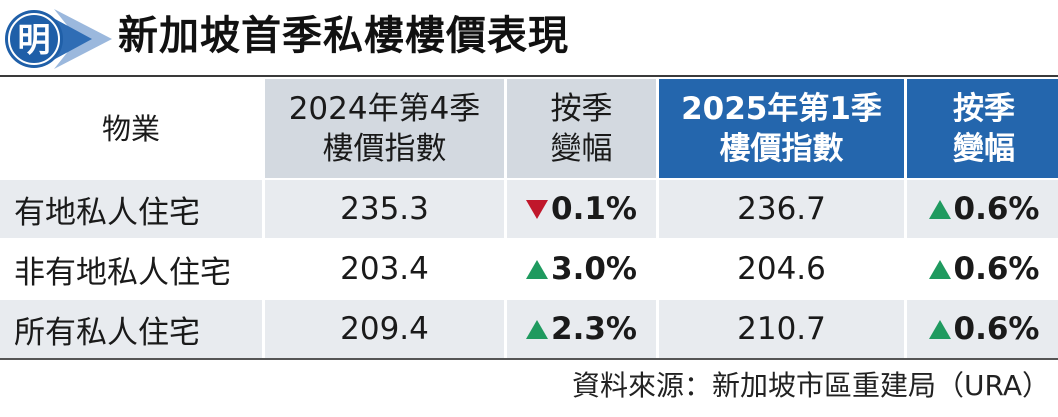 Image resolution: width=1058 pixels, height=417 pixels. What do you see at coordinates (384, 128) in the screenshot?
I see `column-header-q4-2024-index: 2024年第4季 樓價指數` at bounding box center [384, 128].